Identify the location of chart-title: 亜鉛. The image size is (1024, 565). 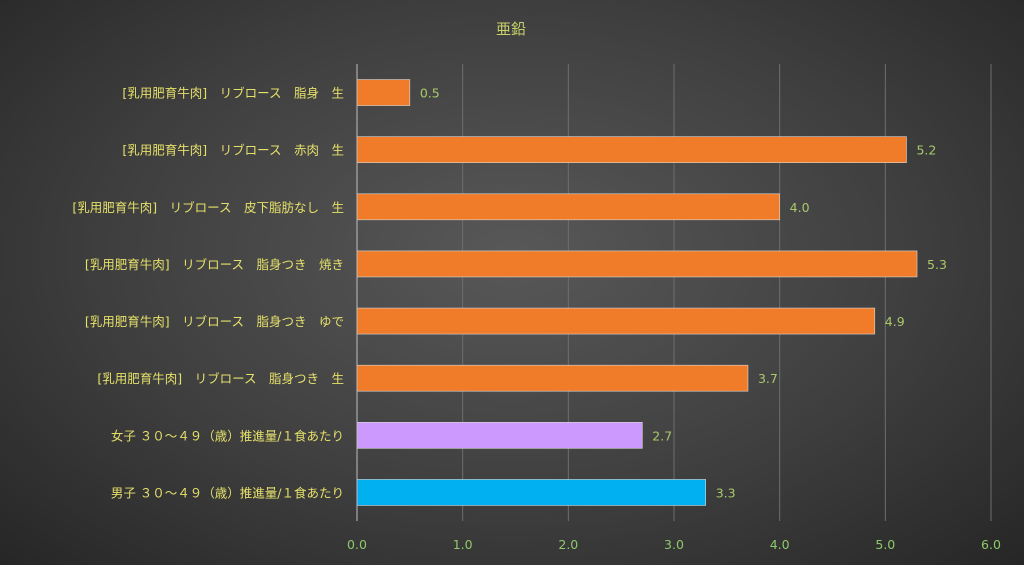
(511, 29).